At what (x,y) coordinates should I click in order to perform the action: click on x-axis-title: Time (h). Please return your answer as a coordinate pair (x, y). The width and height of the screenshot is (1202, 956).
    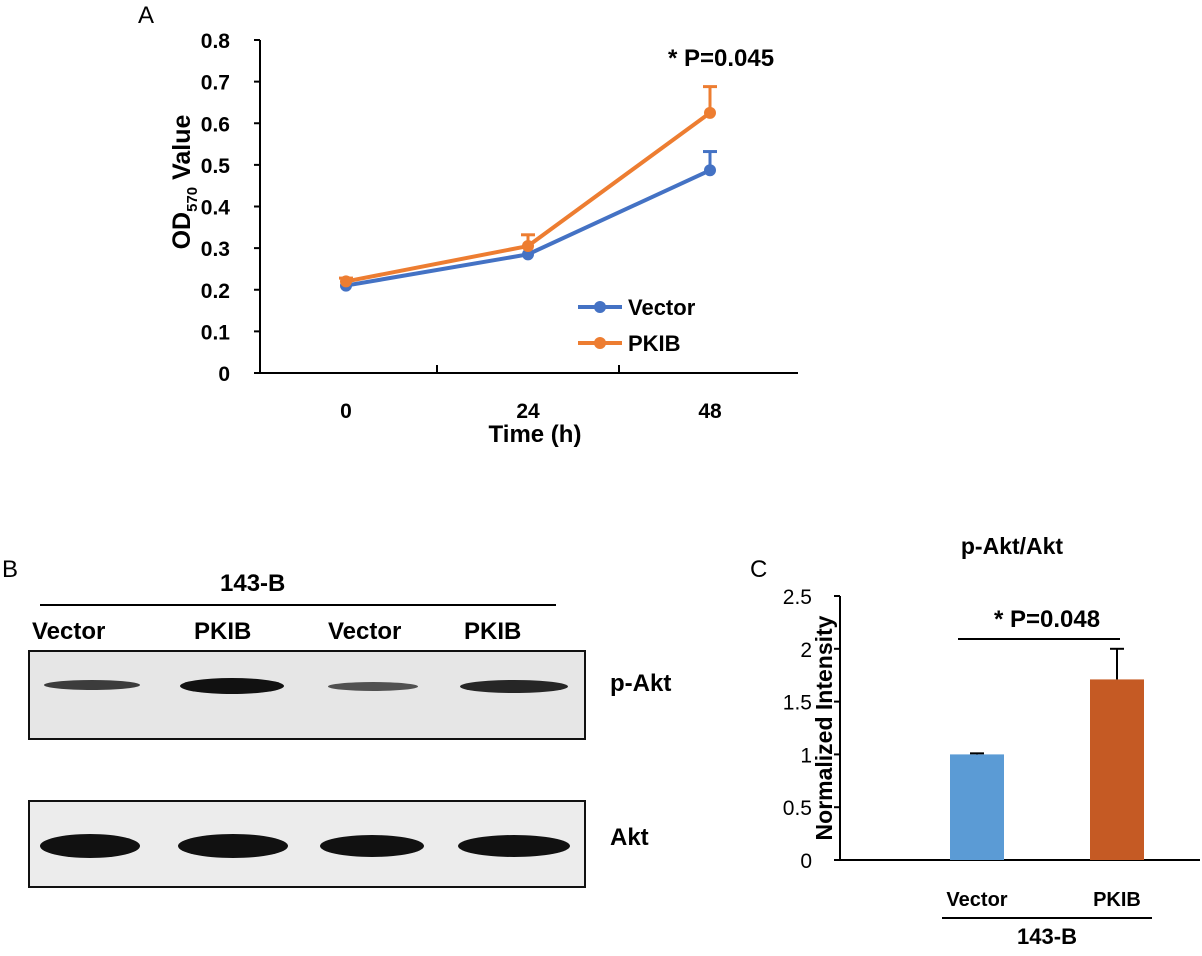
    Looking at the image, I should click on (535, 434).